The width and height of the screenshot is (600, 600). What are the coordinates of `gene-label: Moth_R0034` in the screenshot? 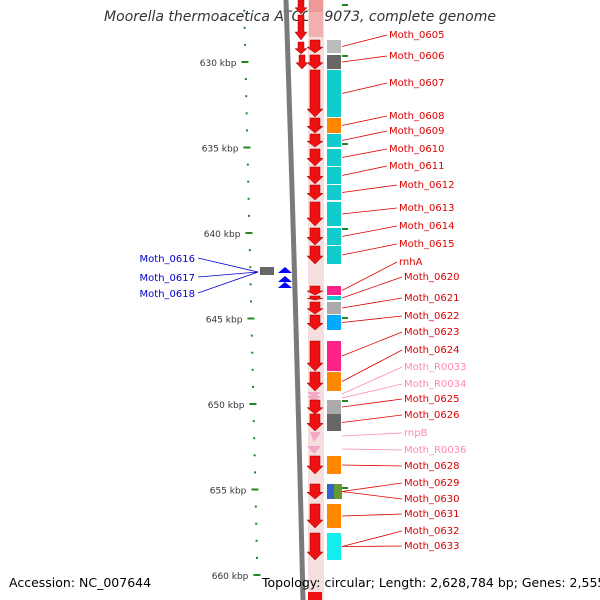 It's located at (435, 384).